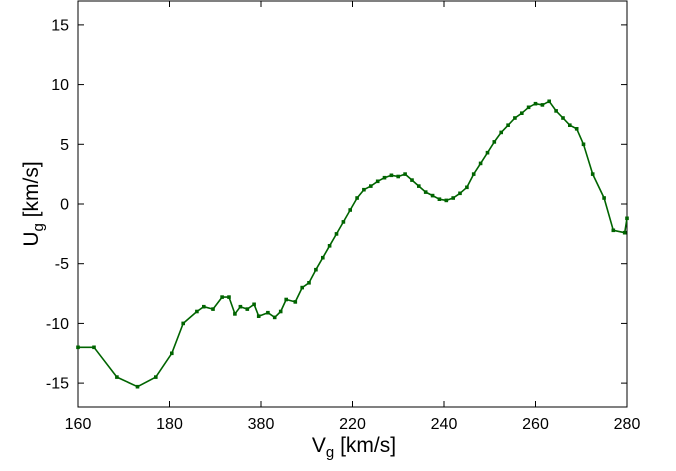 The width and height of the screenshot is (676, 471). I want to click on x-axis-label: Vg [km/s], so click(354, 447).